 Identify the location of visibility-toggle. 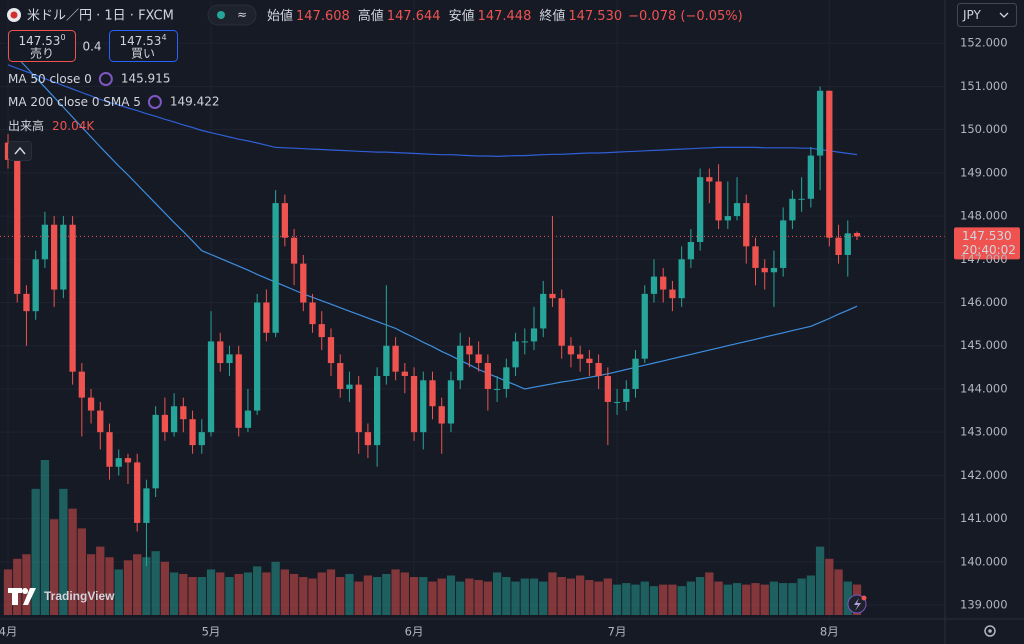
(232, 15).